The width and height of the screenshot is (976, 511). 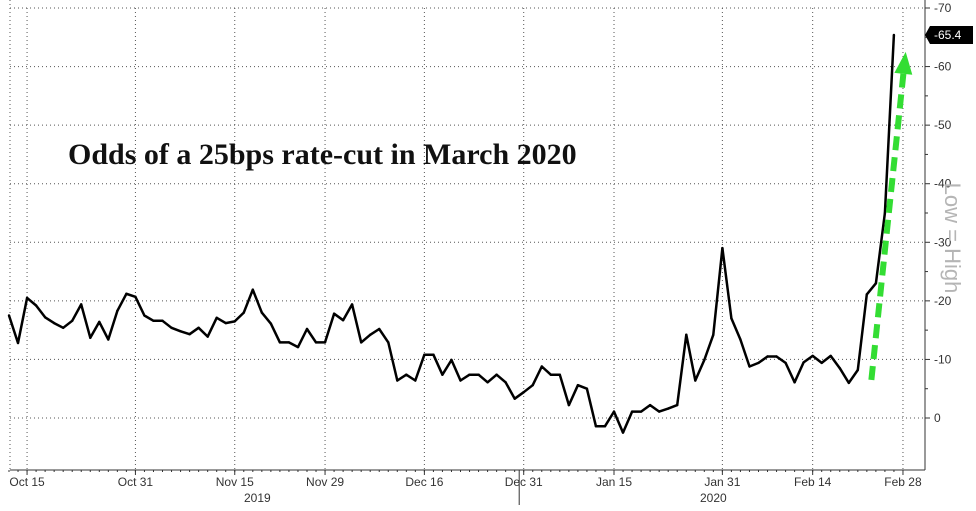 What do you see at coordinates (713, 498) in the screenshot?
I see `x-year-label: 2020` at bounding box center [713, 498].